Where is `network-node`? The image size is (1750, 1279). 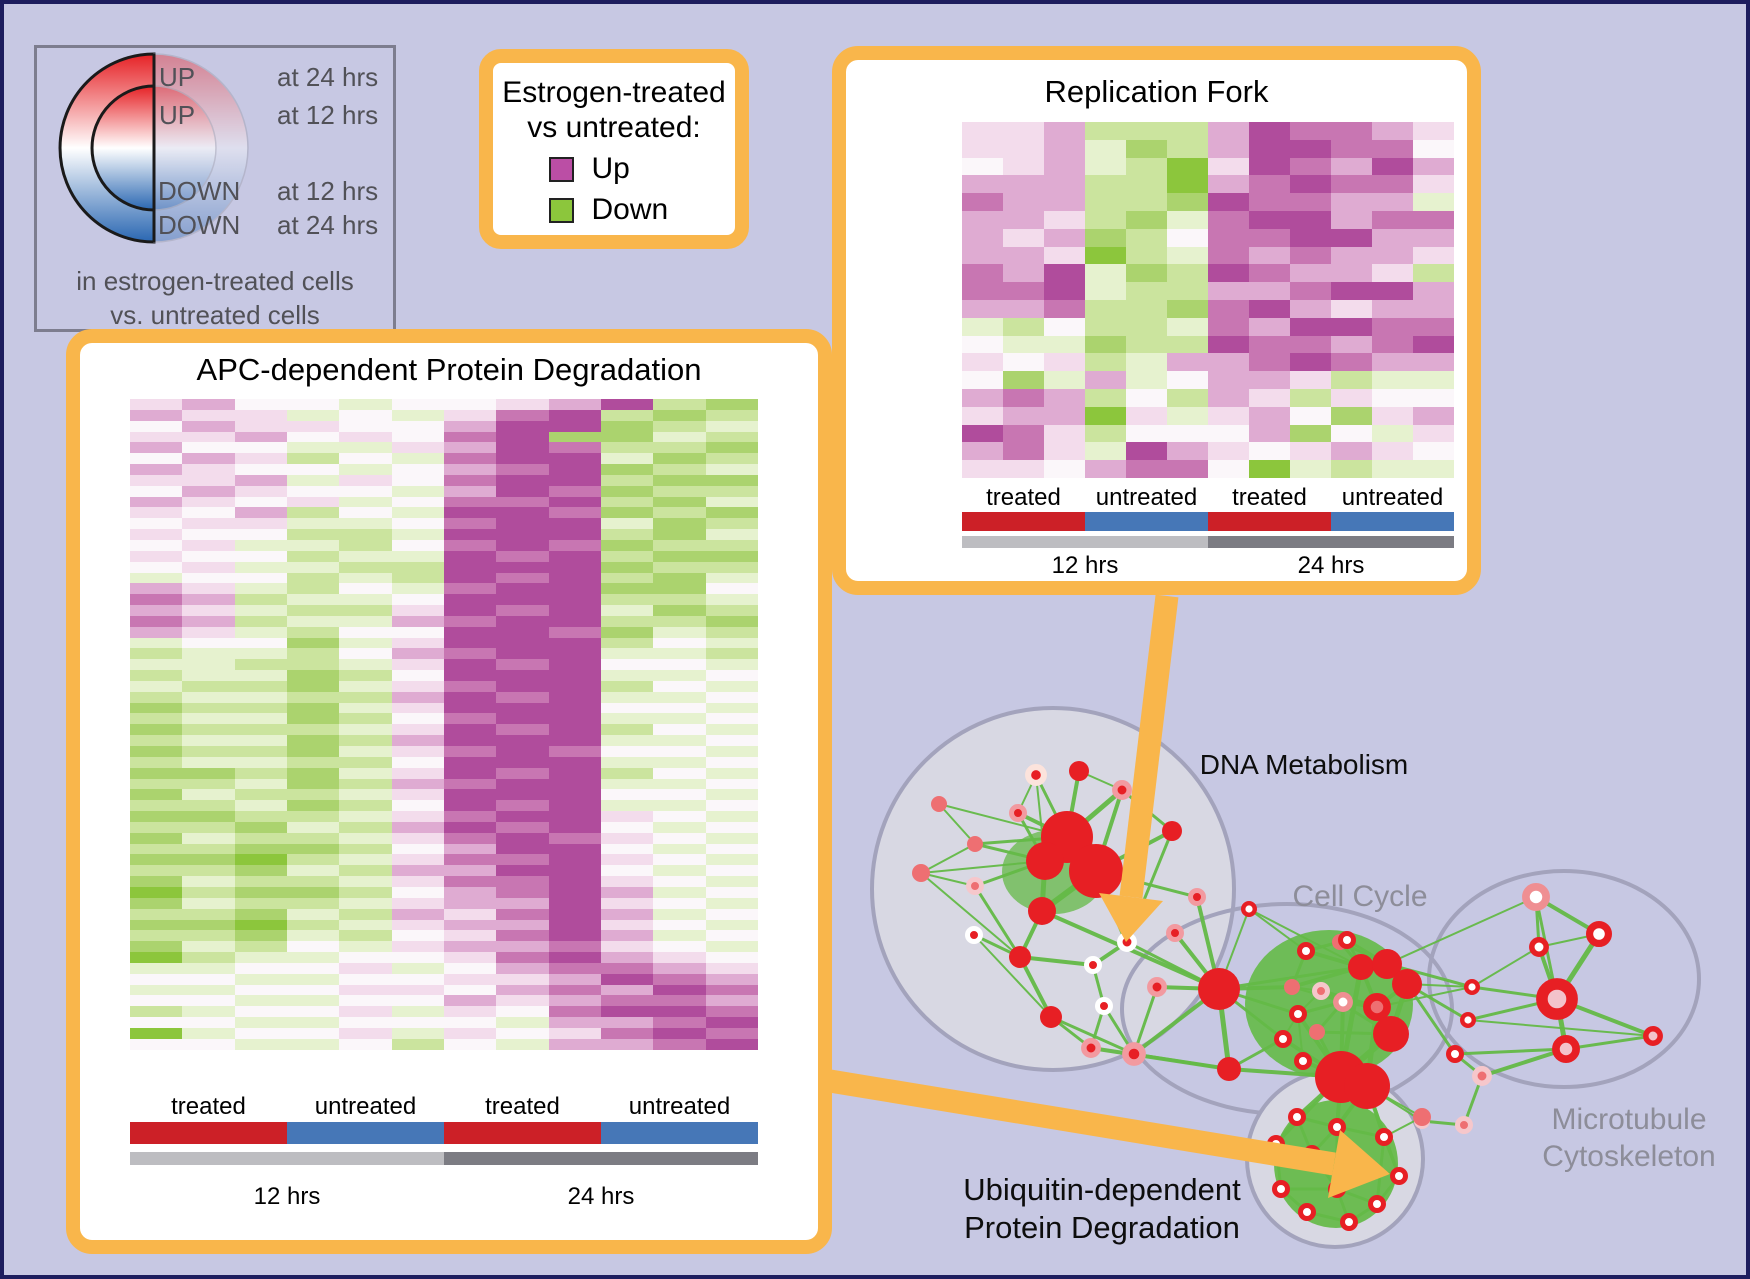 network-node is located at coordinates (1377, 1204).